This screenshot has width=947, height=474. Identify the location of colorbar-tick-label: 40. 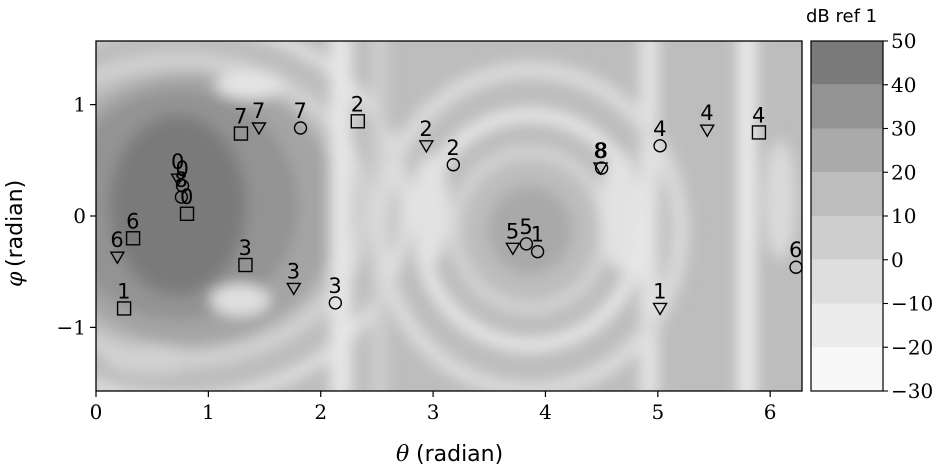
(903, 85).